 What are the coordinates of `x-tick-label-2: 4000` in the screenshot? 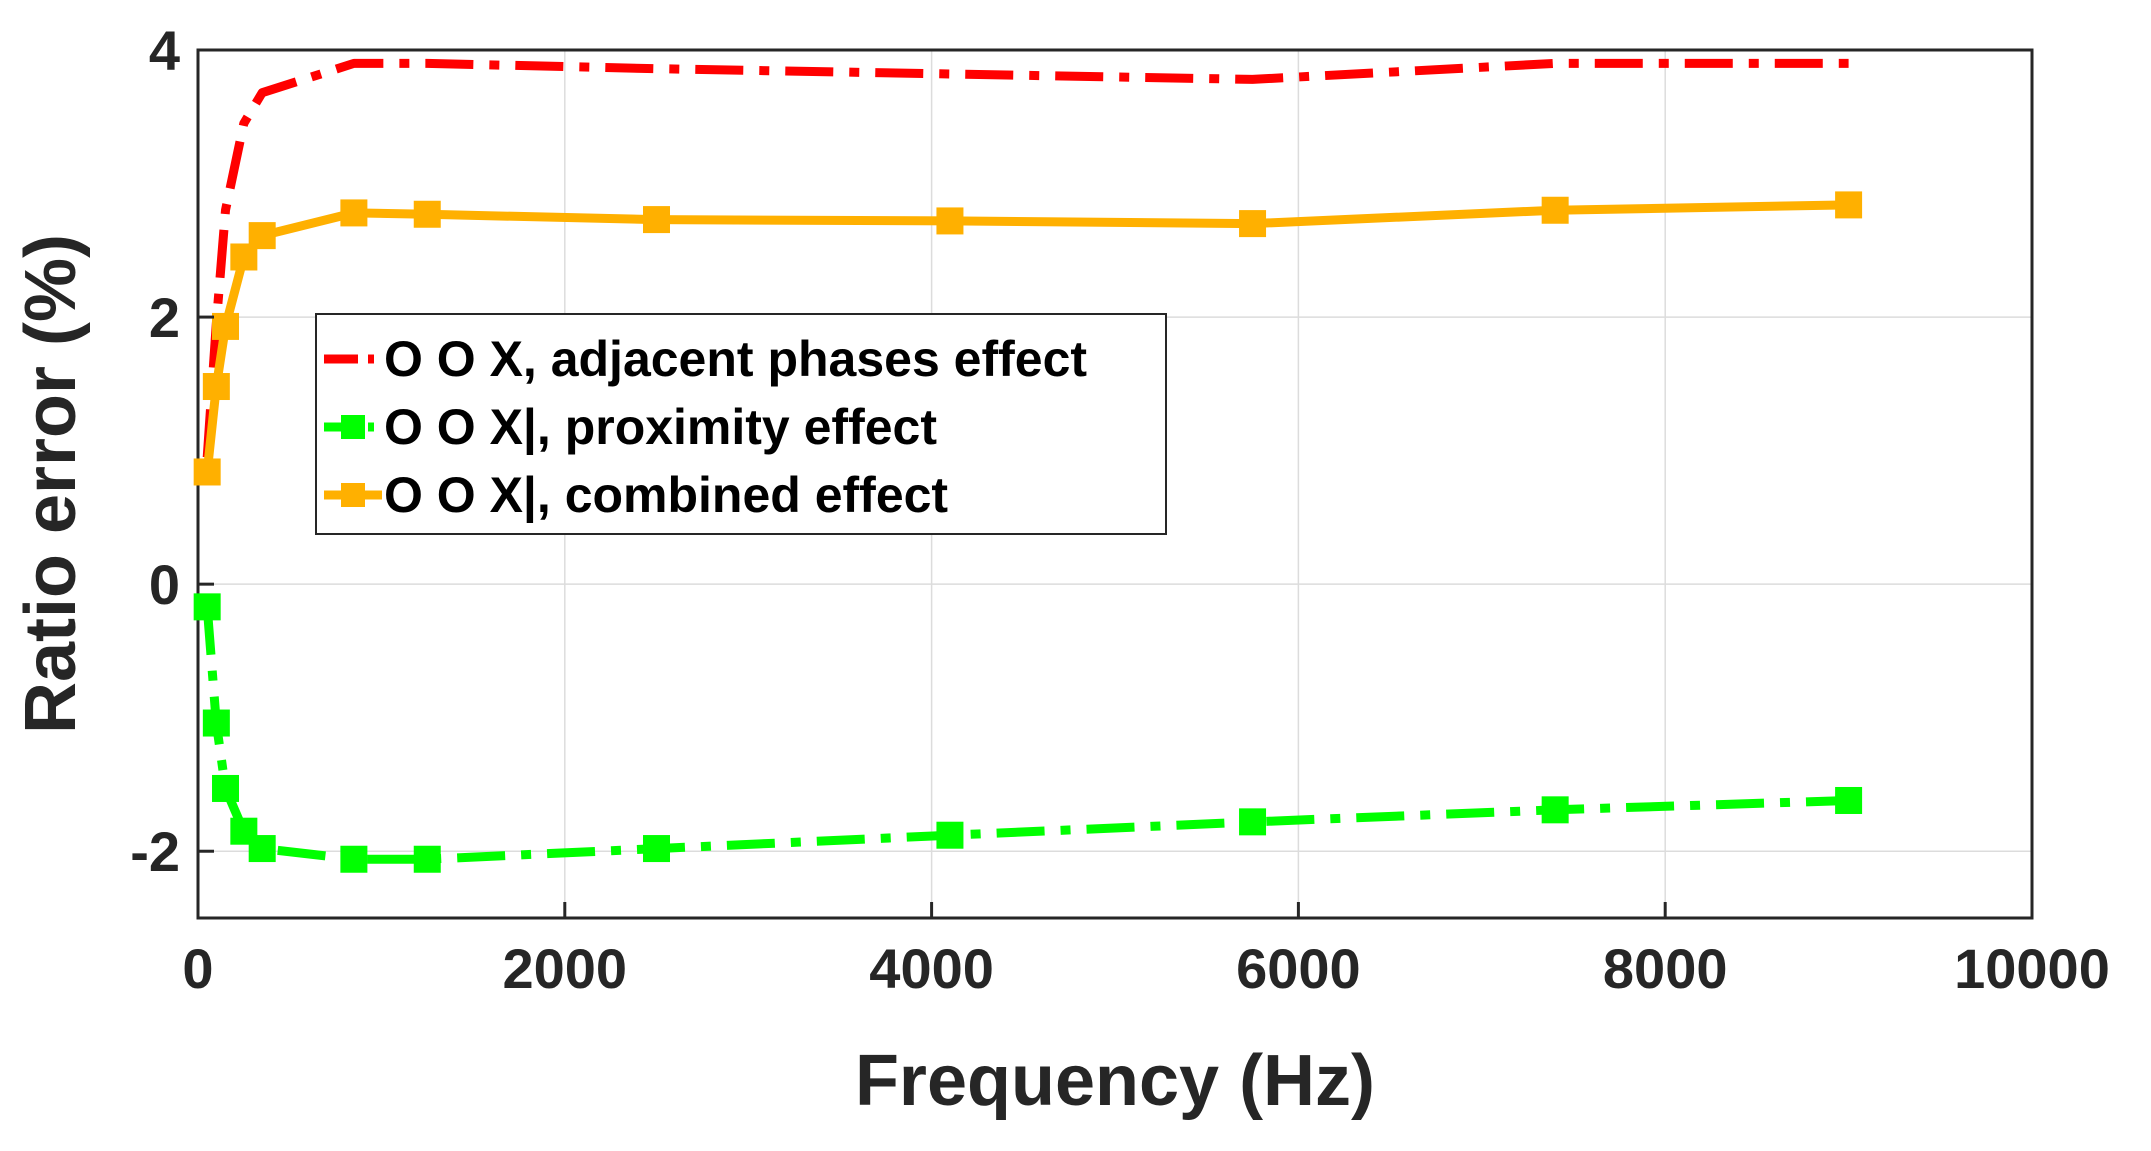 It's located at (931, 968).